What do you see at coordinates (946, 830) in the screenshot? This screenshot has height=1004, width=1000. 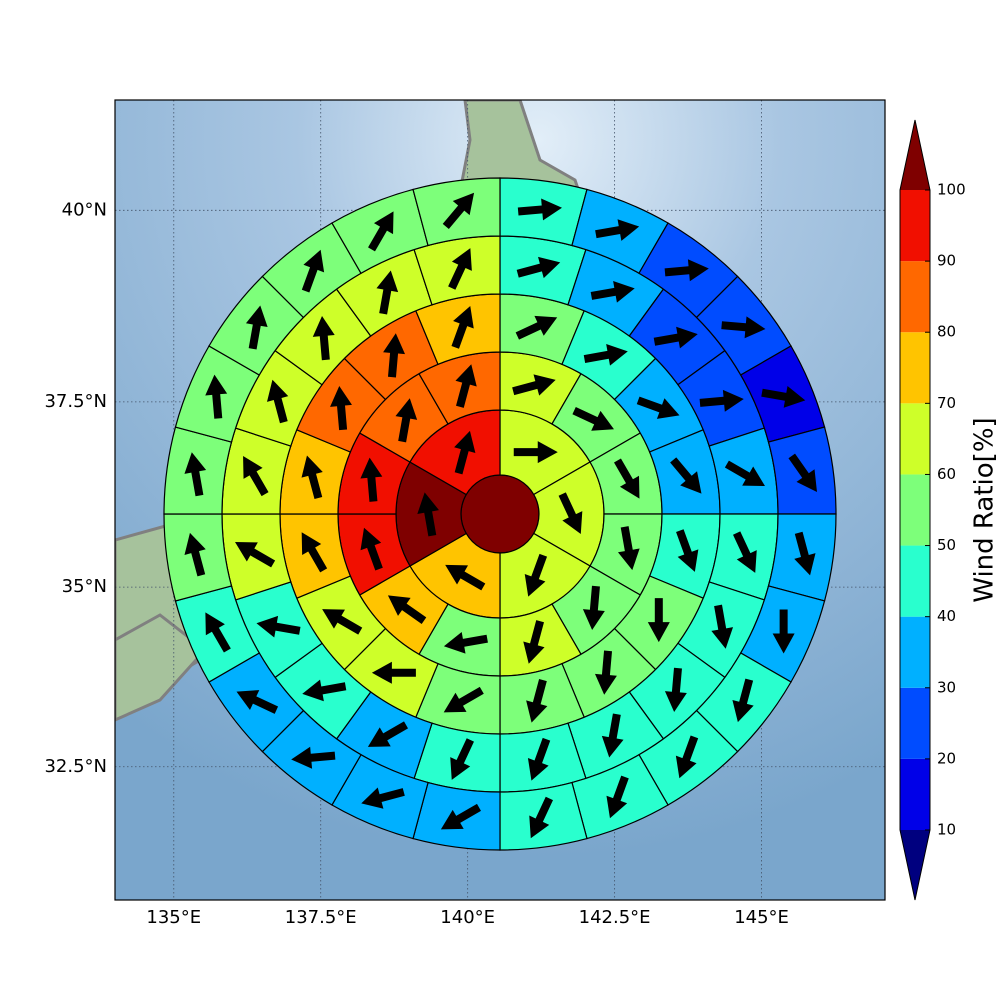 I see `colorbar-tick-label: 10` at bounding box center [946, 830].